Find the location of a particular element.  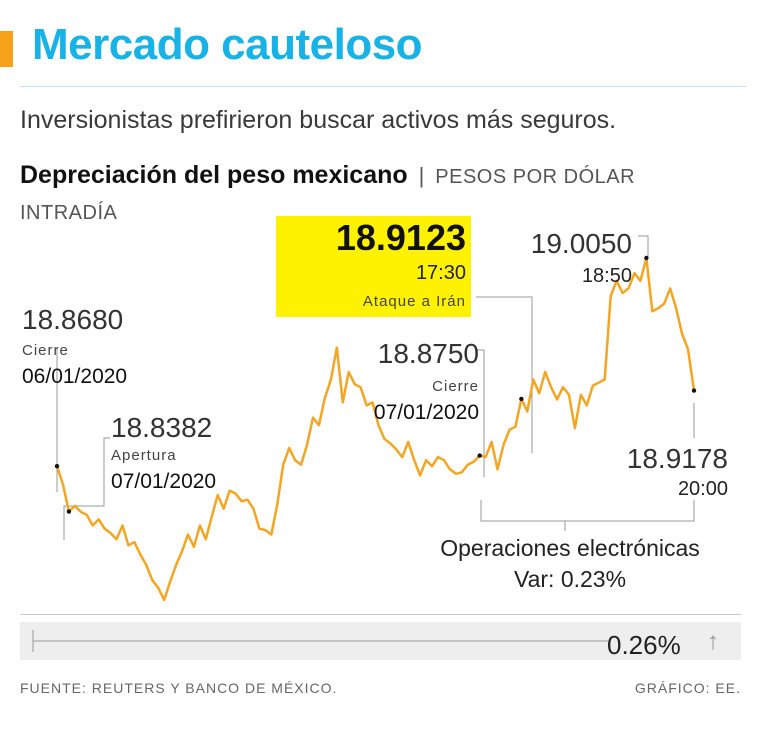

leader-attack is located at coordinates (504, 374).